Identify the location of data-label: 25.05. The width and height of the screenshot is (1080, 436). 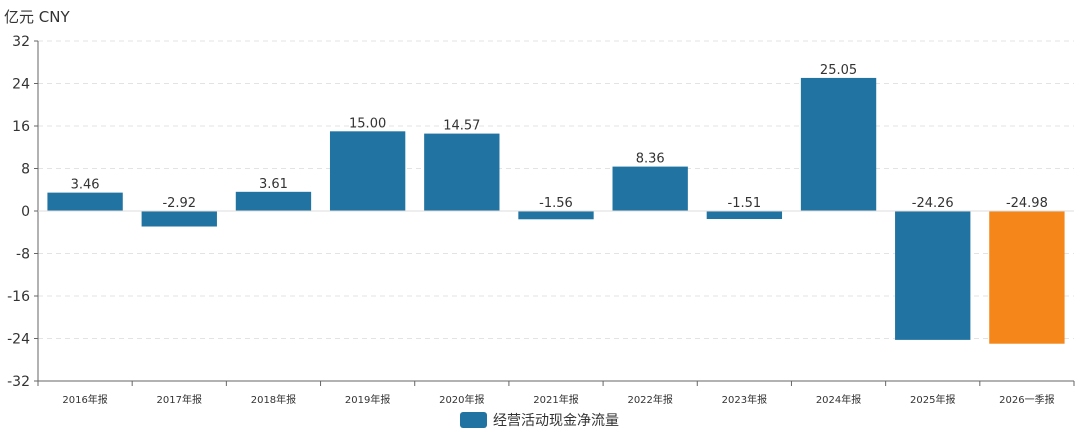
(838, 70).